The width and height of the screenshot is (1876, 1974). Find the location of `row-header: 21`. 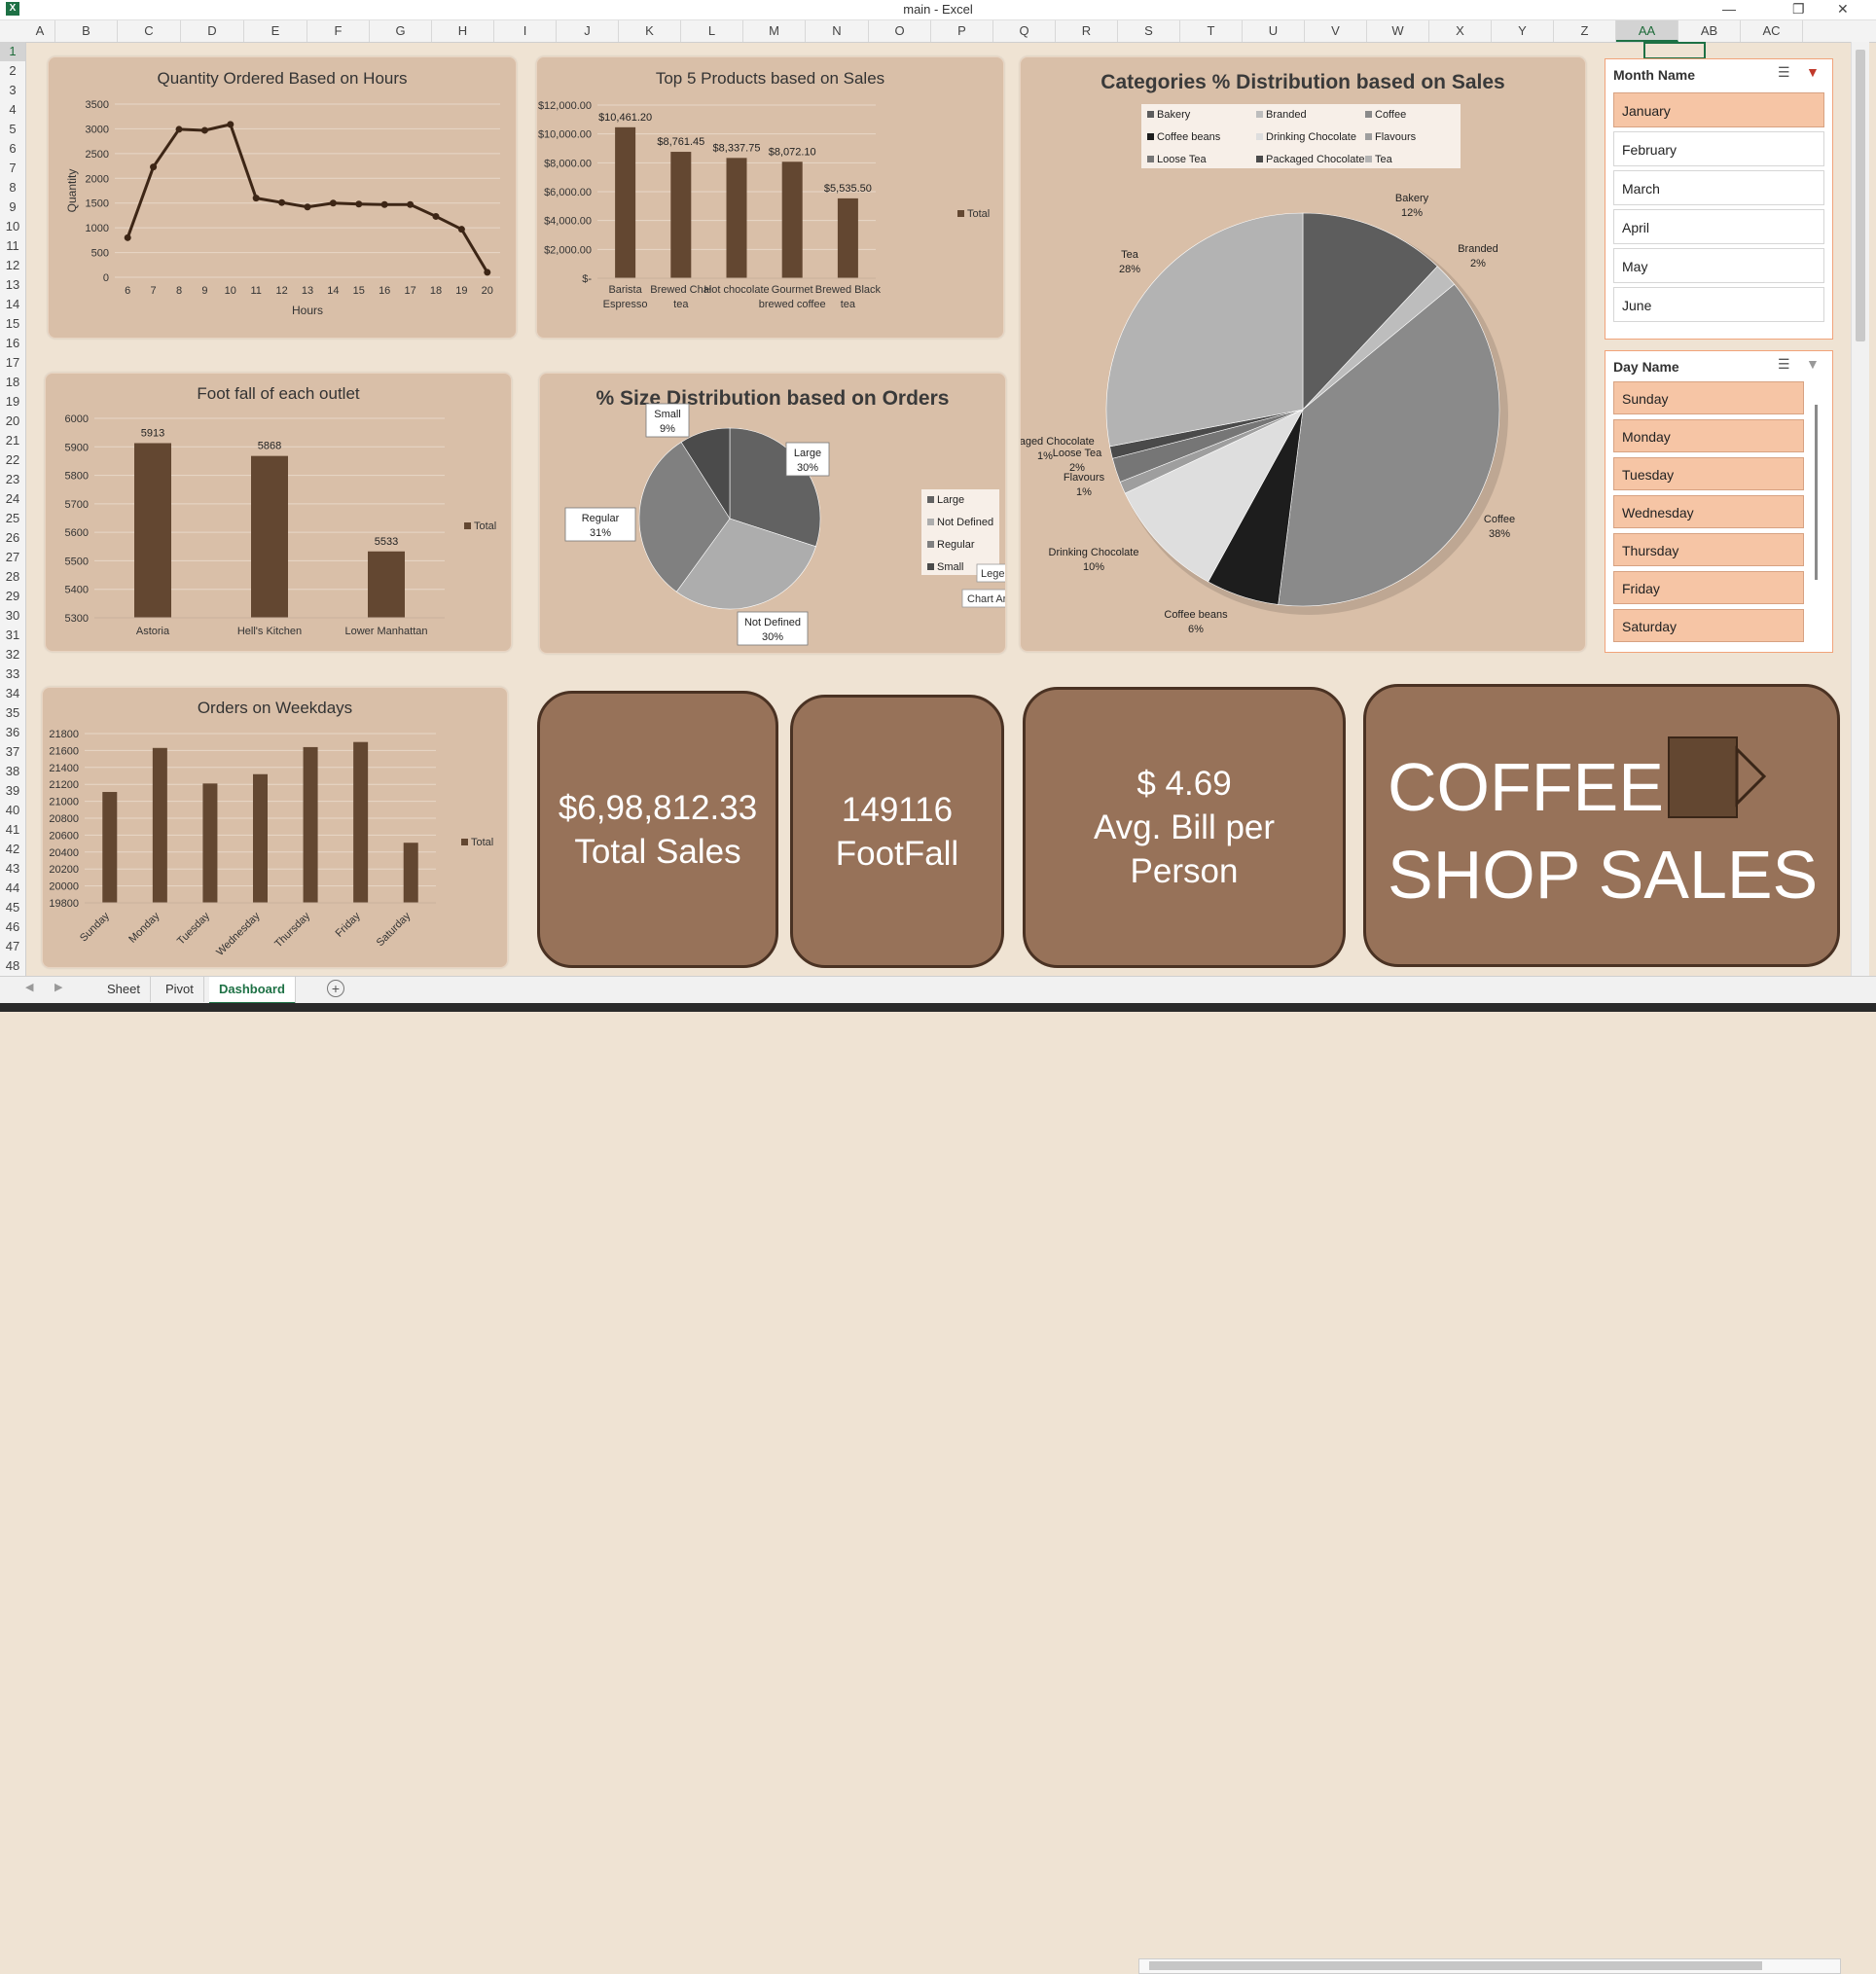

row-header: 21 is located at coordinates (12, 440).